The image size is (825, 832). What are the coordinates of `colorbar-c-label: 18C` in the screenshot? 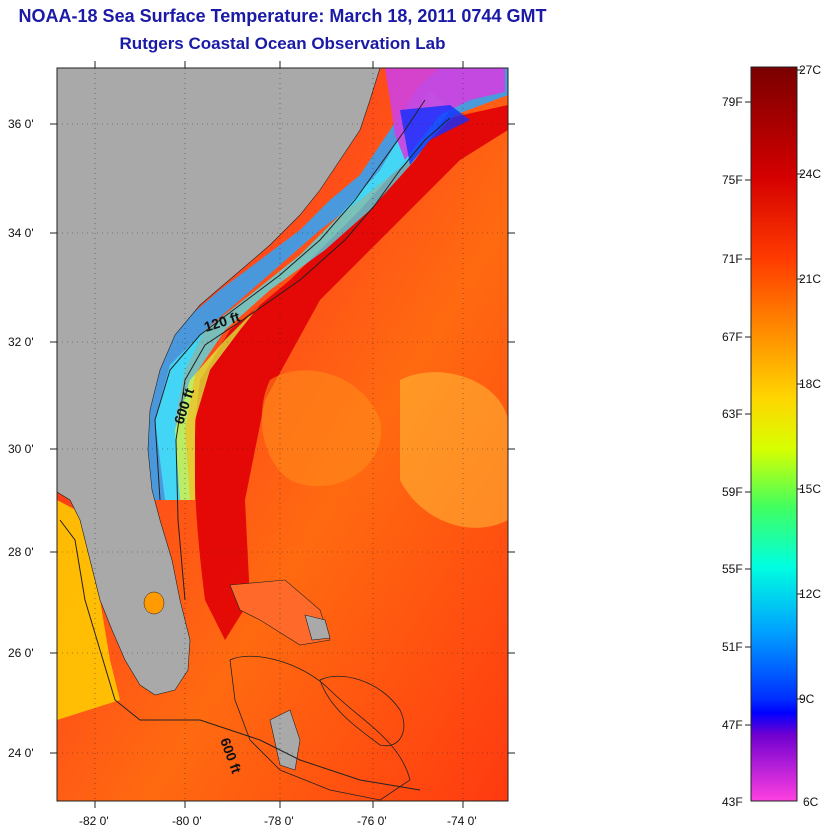 It's located at (810, 384).